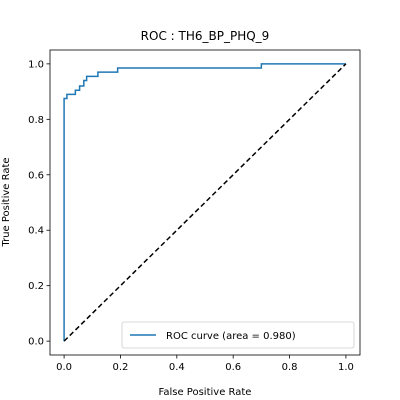 Image resolution: width=400 pixels, height=400 pixels. What do you see at coordinates (36, 231) in the screenshot?
I see `y-tick-label: 0.4` at bounding box center [36, 231].